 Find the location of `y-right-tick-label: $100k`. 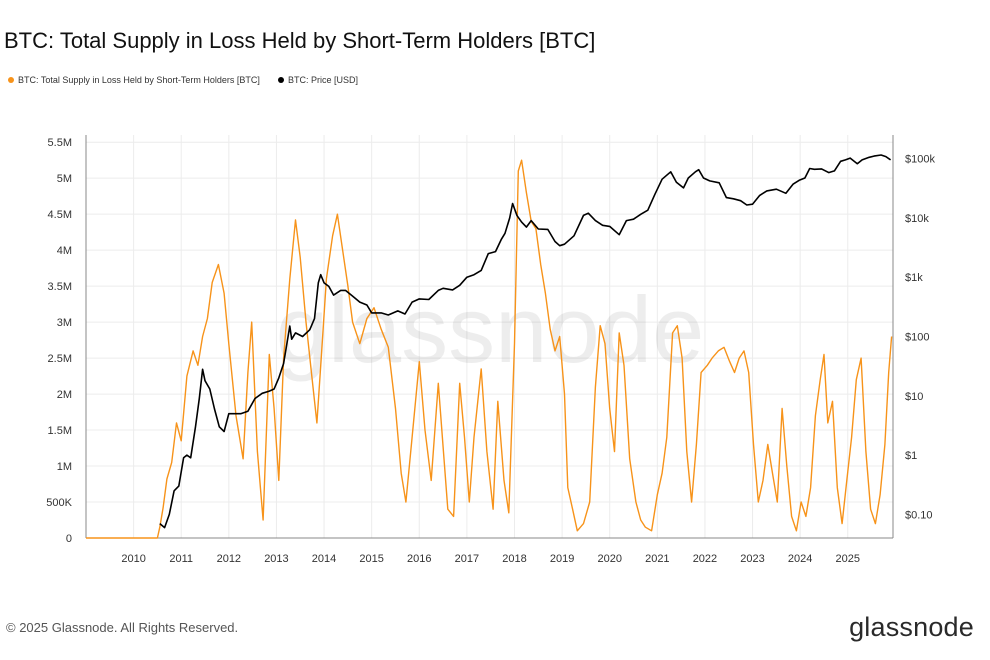

y-right-tick-label: $100k is located at coordinates (920, 160).